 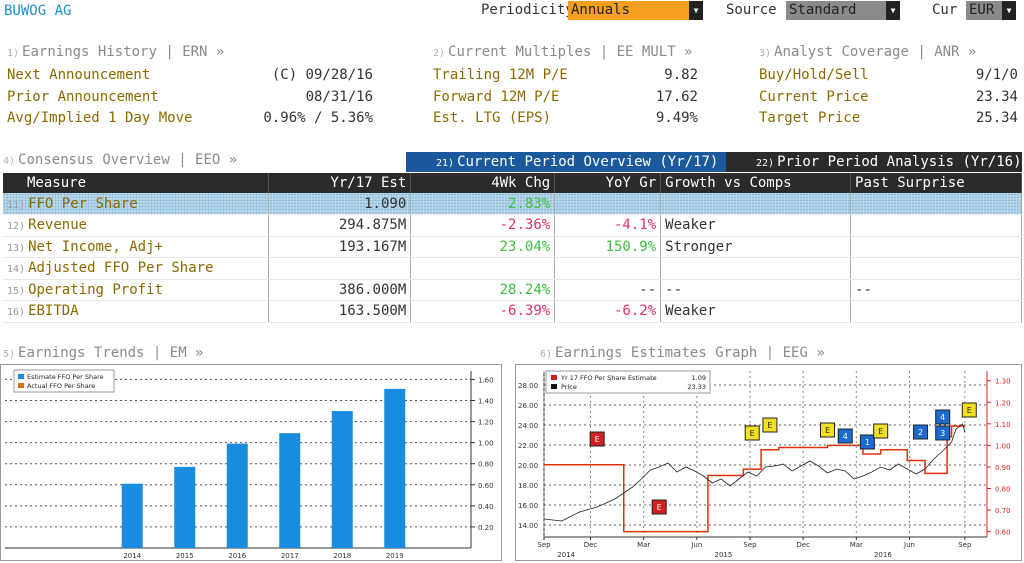 What do you see at coordinates (395, 556) in the screenshot?
I see `x-tick-label: 2019` at bounding box center [395, 556].